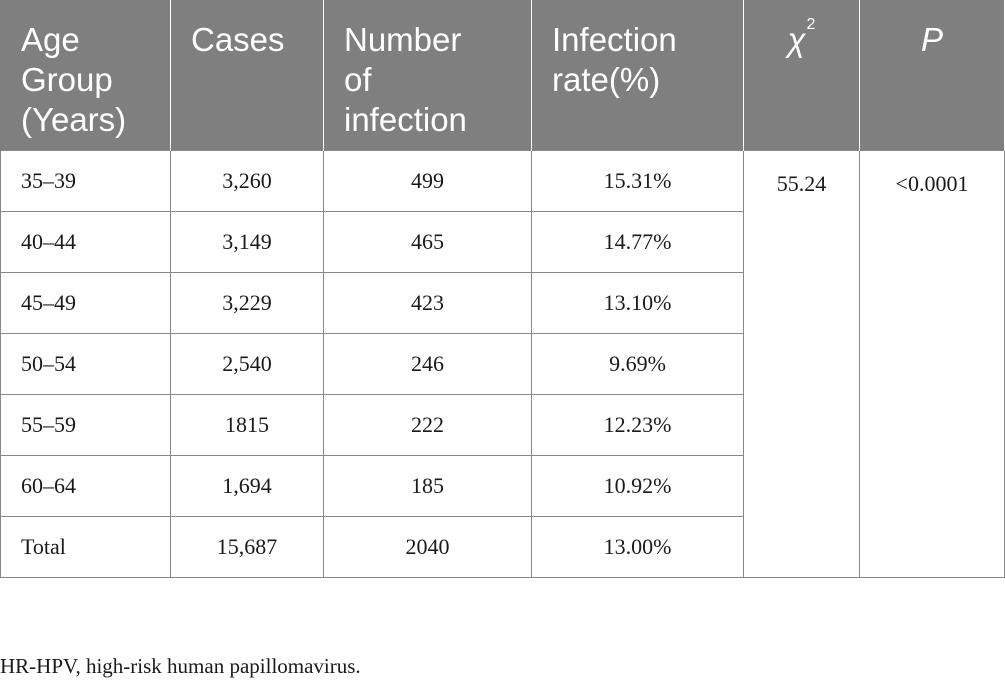  What do you see at coordinates (427, 486) in the screenshot?
I see `cell-infections: 185` at bounding box center [427, 486].